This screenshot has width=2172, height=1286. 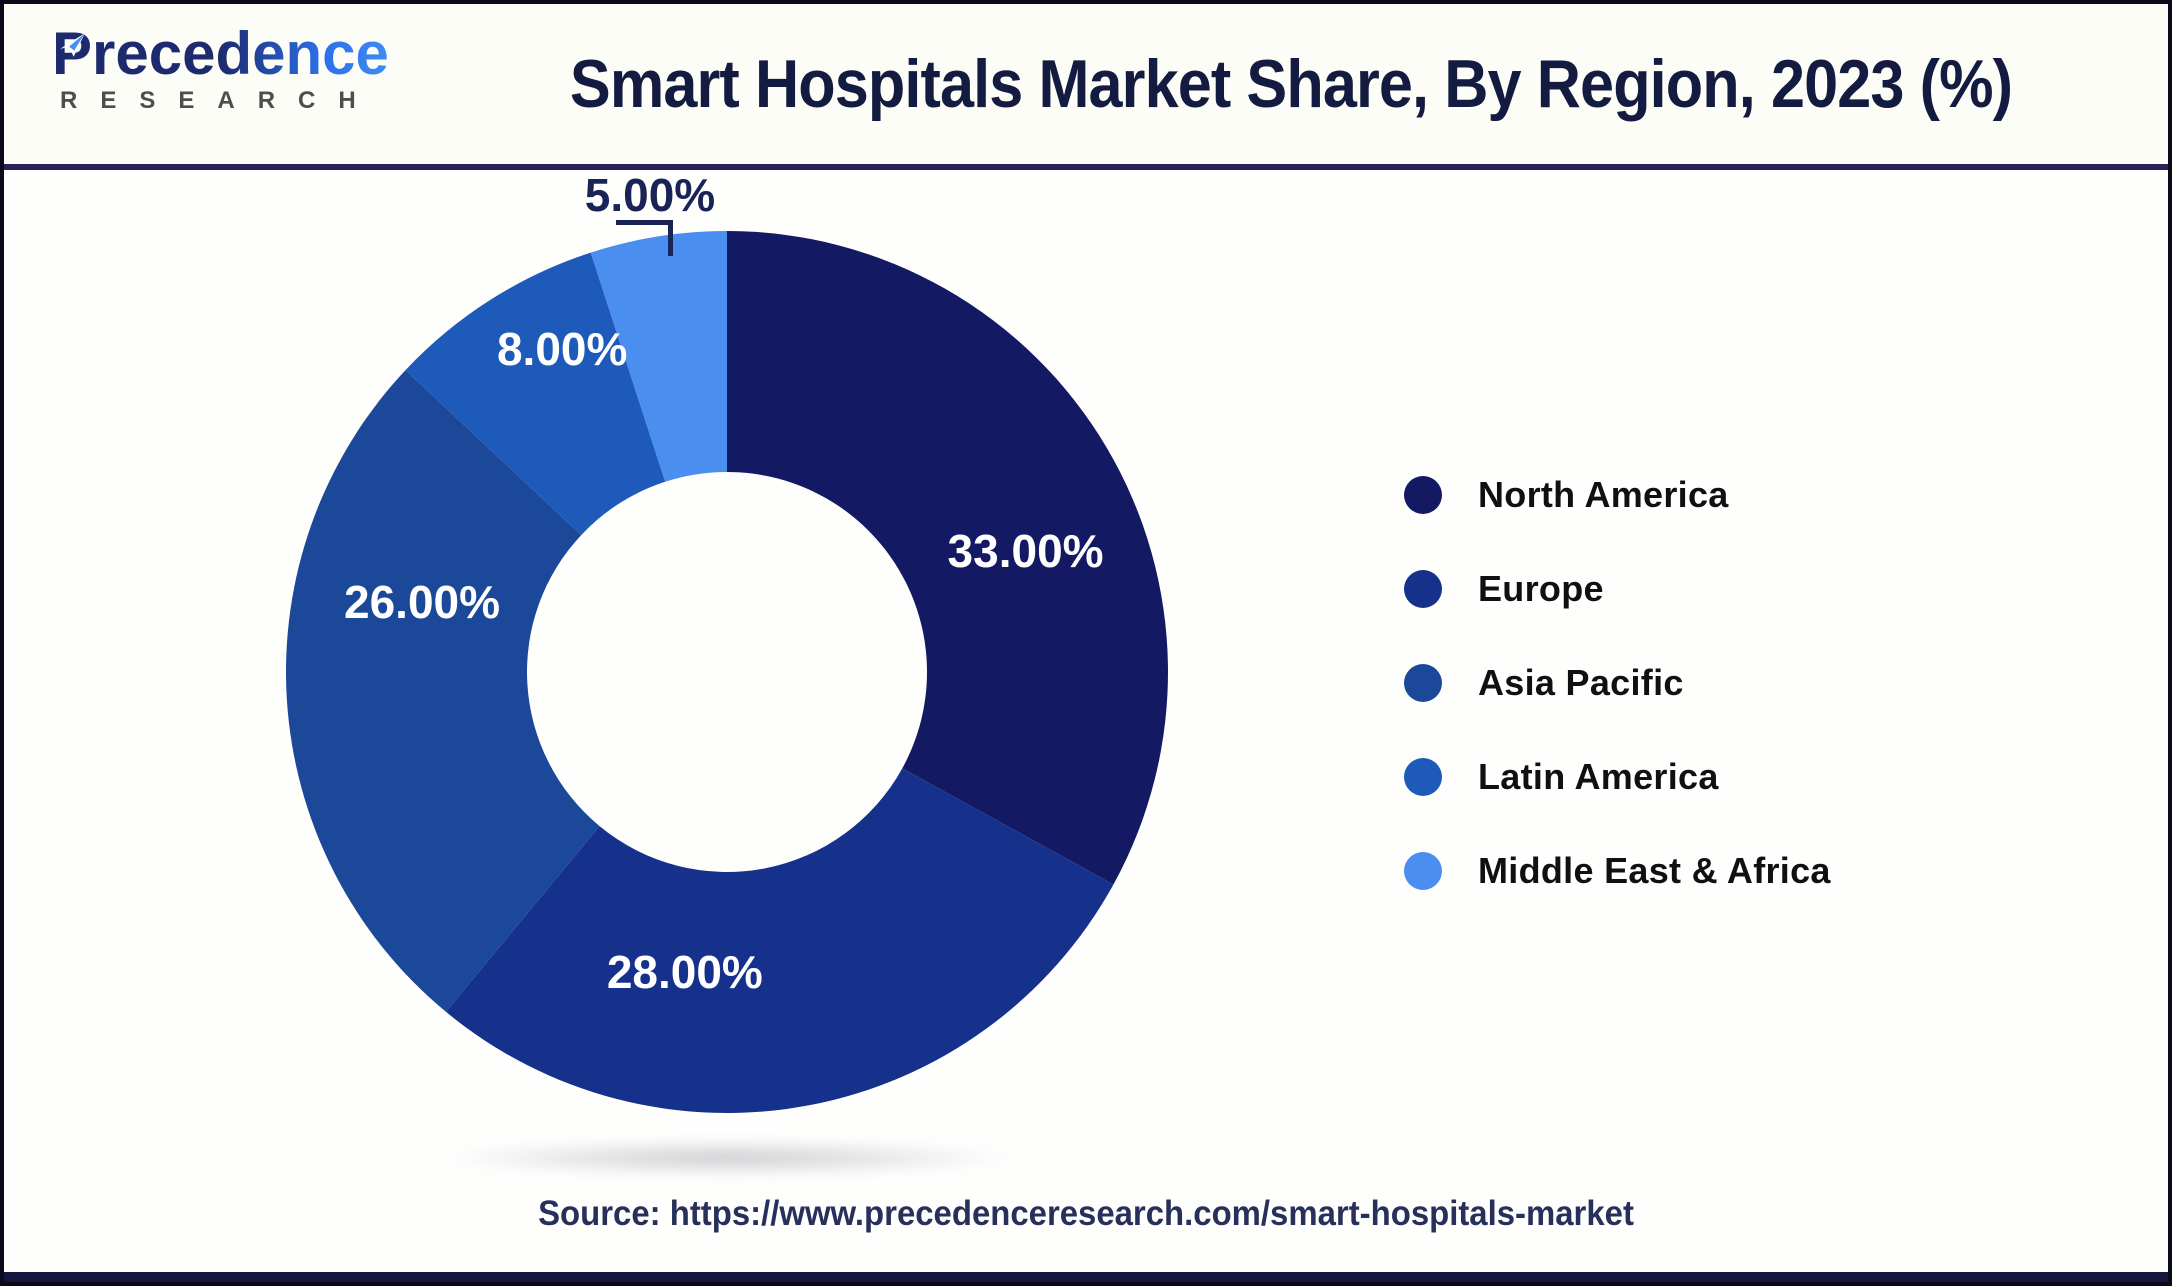 What do you see at coordinates (1541, 588) in the screenshot?
I see `legend-label-europe: Europe` at bounding box center [1541, 588].